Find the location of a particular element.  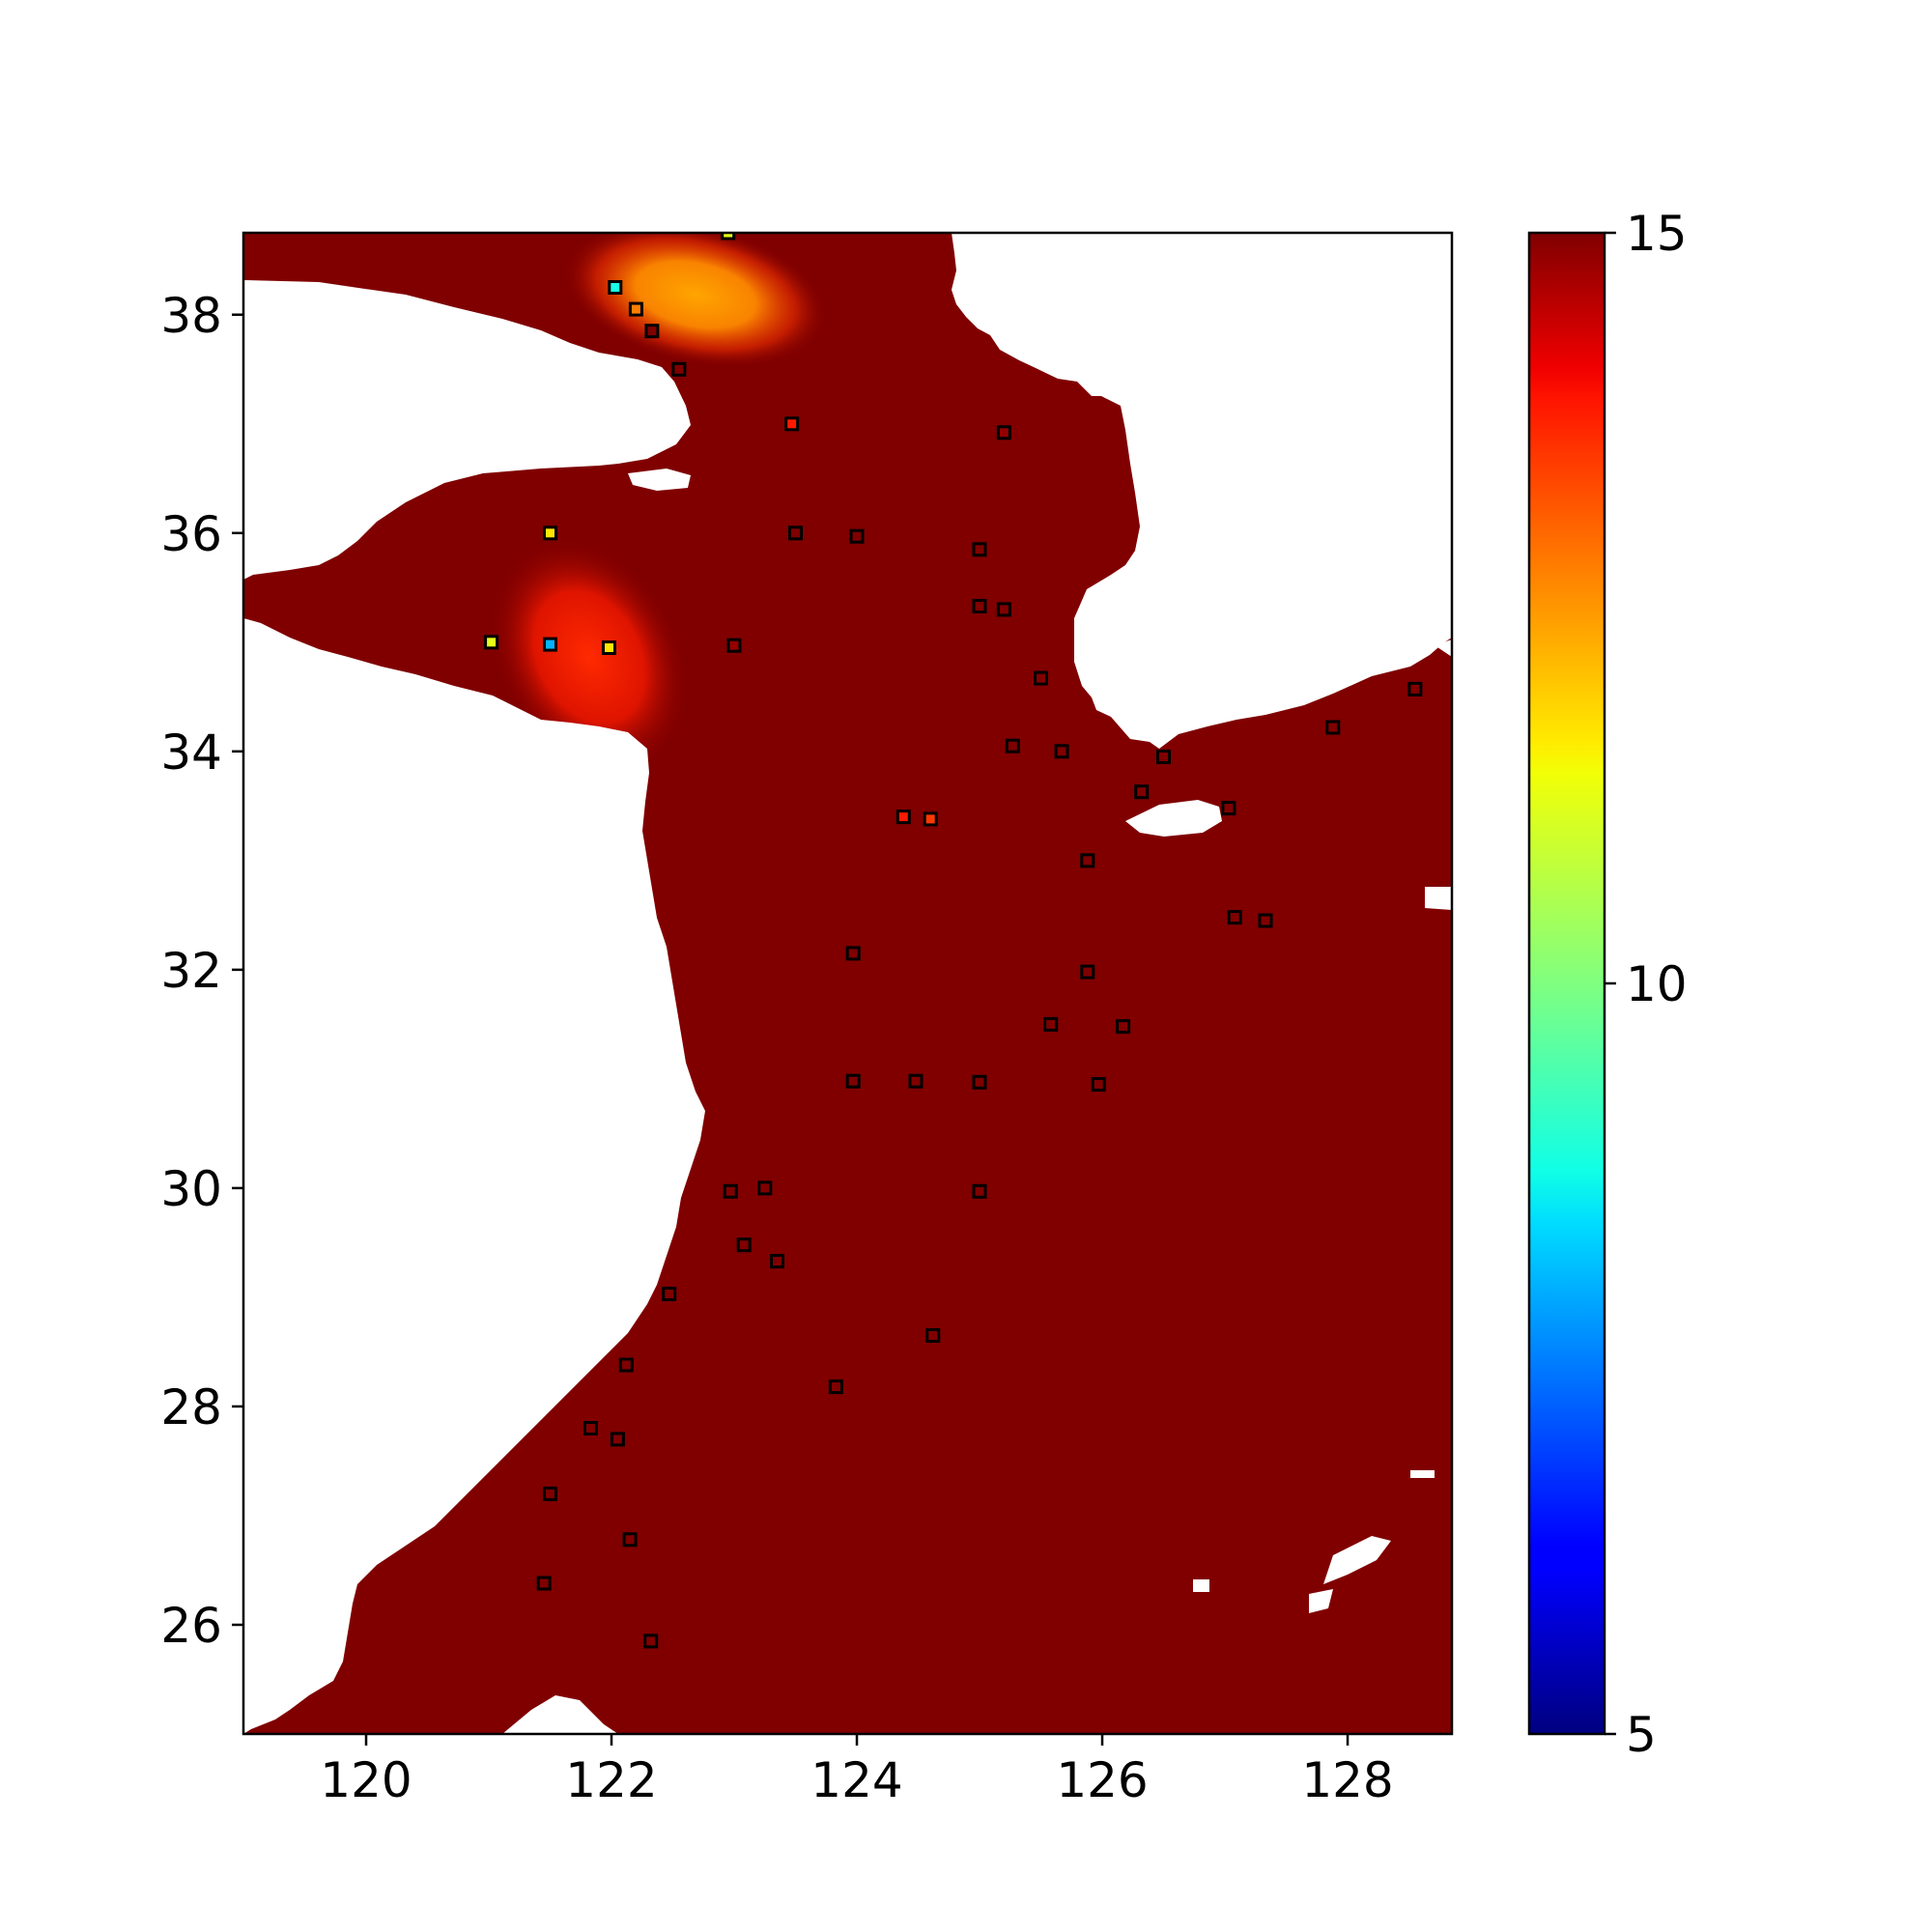

field-anomaly-north is located at coordinates (695, 301).